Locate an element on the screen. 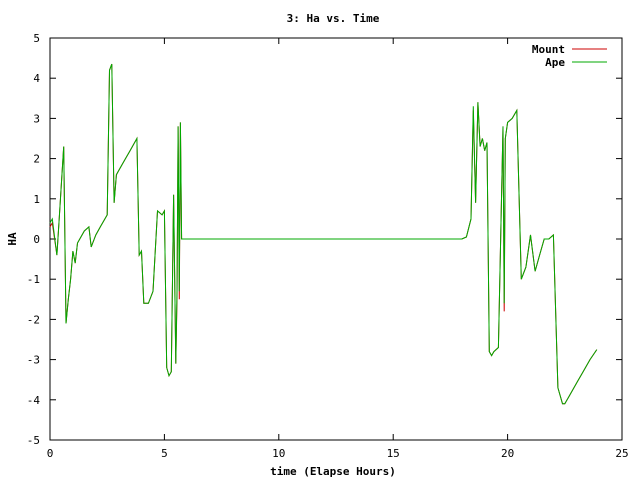 Image resolution: width=640 pixels, height=480 pixels. x-axis-title: time (Elapse Hours) is located at coordinates (333, 471).